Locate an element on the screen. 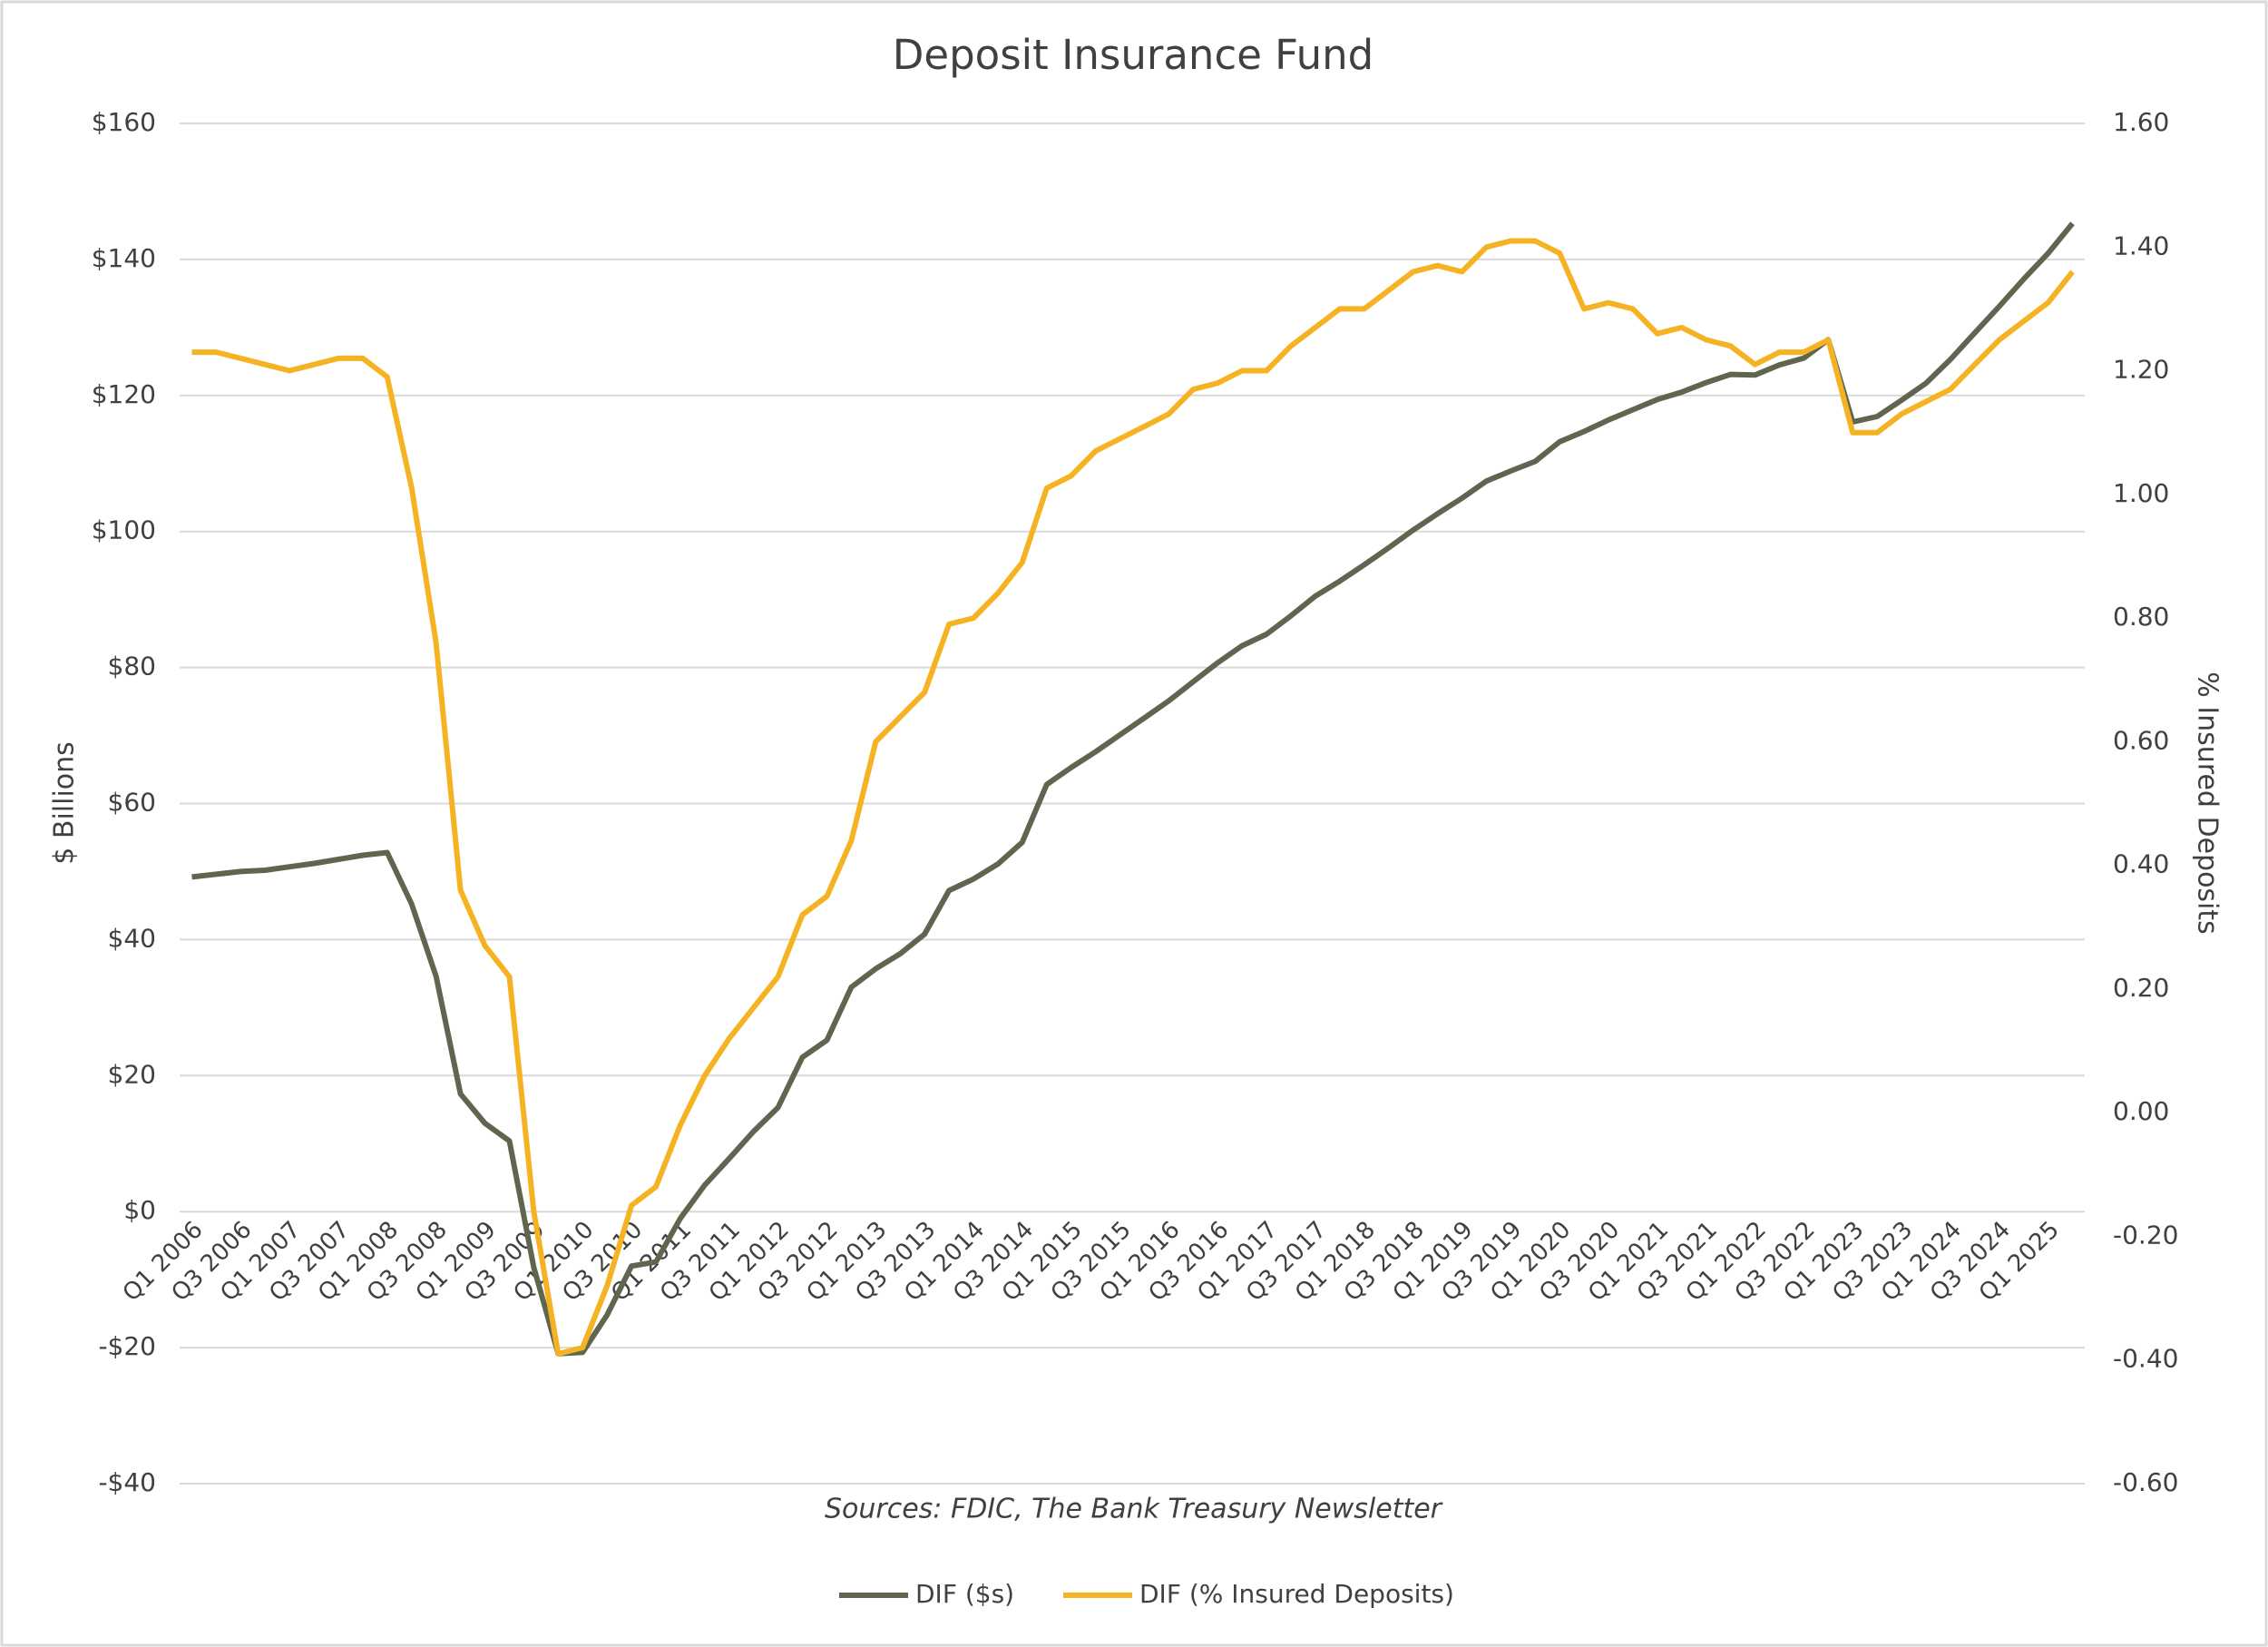  y-tick-label: $160 is located at coordinates (124, 122).